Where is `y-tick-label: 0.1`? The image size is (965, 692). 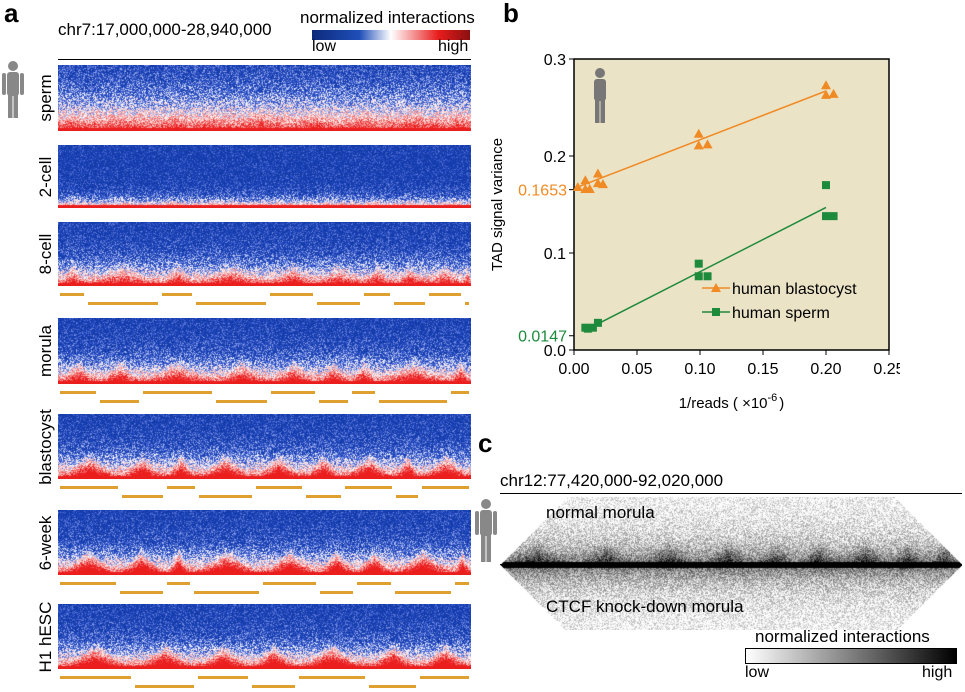
y-tick-label: 0.1 is located at coordinates (555, 254).